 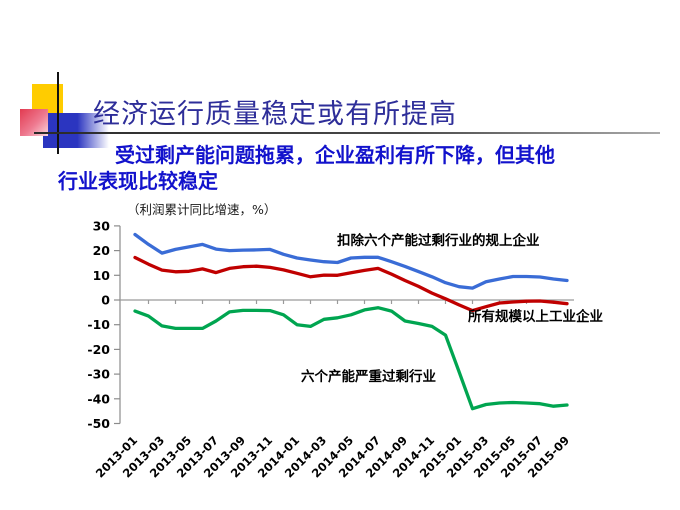 I want to click on y-axis-label: -50, so click(x=98, y=423).